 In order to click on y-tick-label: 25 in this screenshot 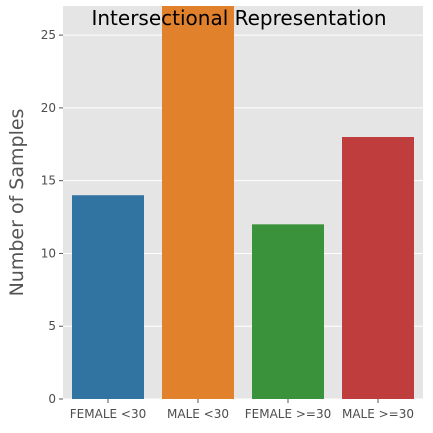, I will do `click(48, 35)`.